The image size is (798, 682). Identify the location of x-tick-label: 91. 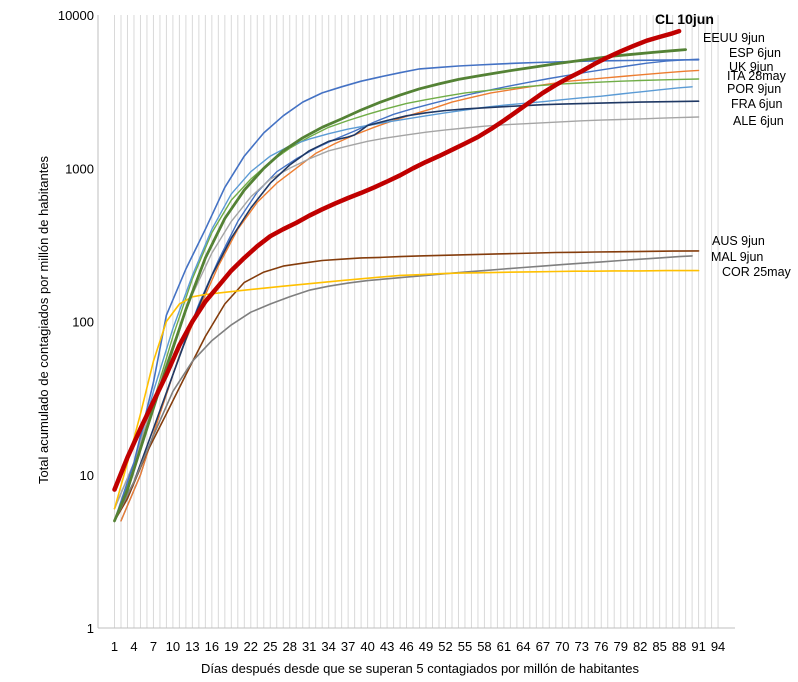
(698, 646).